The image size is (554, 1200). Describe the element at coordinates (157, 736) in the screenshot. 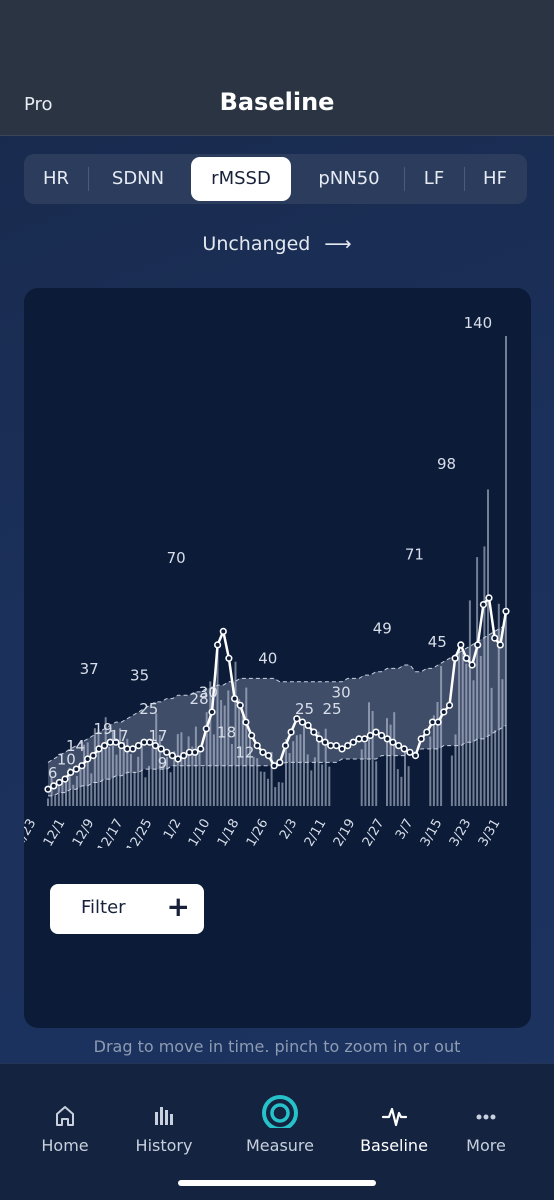

I see `value-label: 17` at that location.